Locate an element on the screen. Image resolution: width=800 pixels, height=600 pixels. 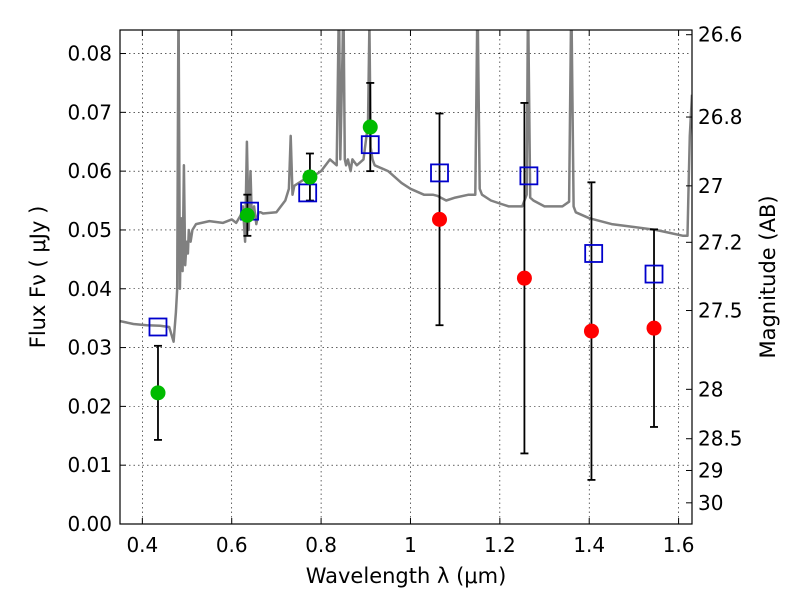
x-tick-label: 1 is located at coordinates (410, 545).